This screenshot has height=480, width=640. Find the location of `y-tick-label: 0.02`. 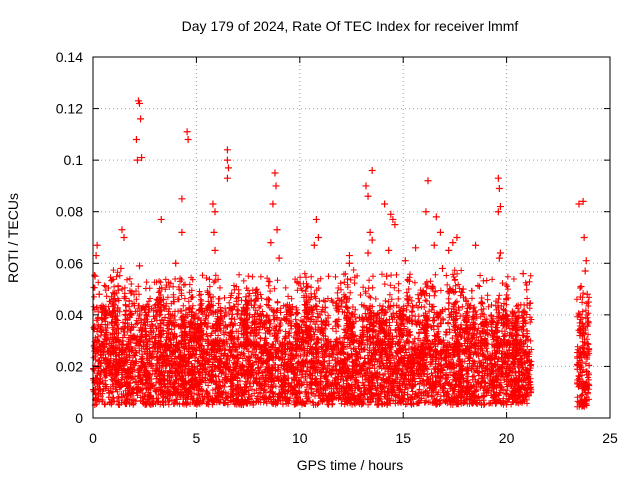

y-tick-label: 0.02 is located at coordinates (69, 366).